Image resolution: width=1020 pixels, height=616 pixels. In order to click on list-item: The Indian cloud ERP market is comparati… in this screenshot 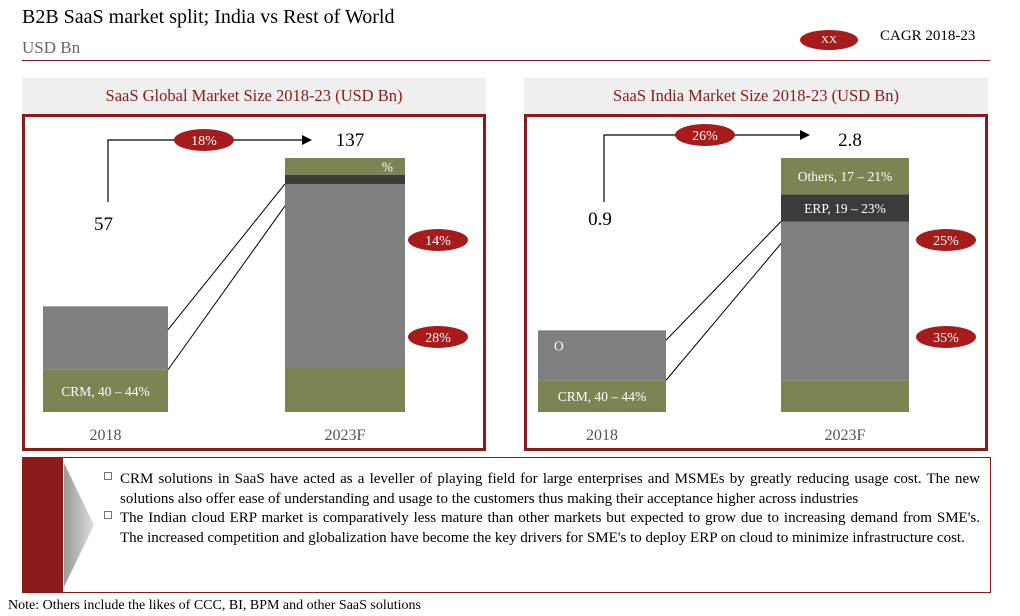, I will do `click(542, 528)`.